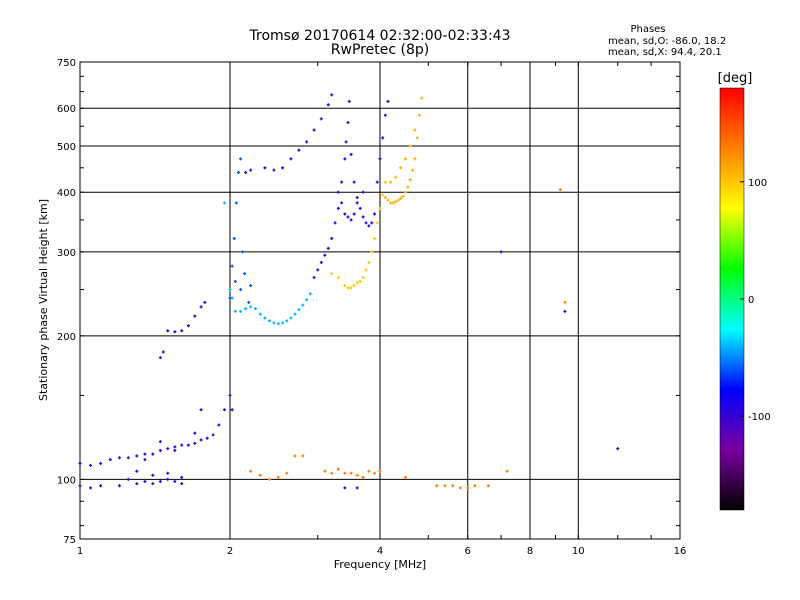 Image resolution: width=800 pixels, height=600 pixels. What do you see at coordinates (66, 109) in the screenshot?
I see `y-tick-label: 600` at bounding box center [66, 109].